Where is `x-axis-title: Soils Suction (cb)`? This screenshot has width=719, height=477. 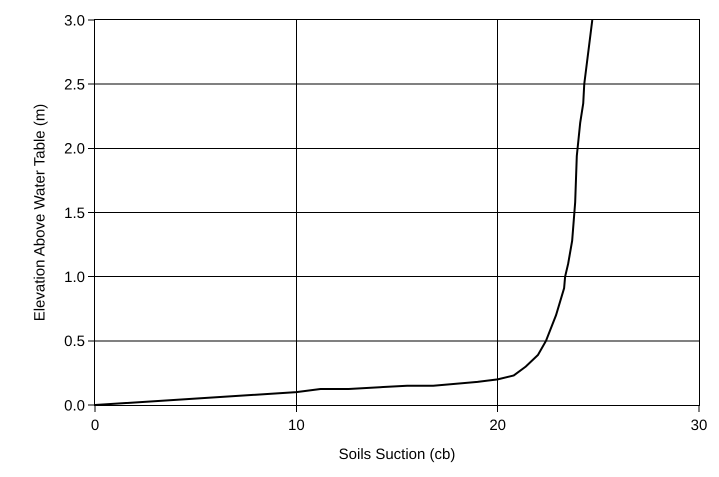 x-axis-title: Soils Suction (cb) is located at coordinates (397, 454).